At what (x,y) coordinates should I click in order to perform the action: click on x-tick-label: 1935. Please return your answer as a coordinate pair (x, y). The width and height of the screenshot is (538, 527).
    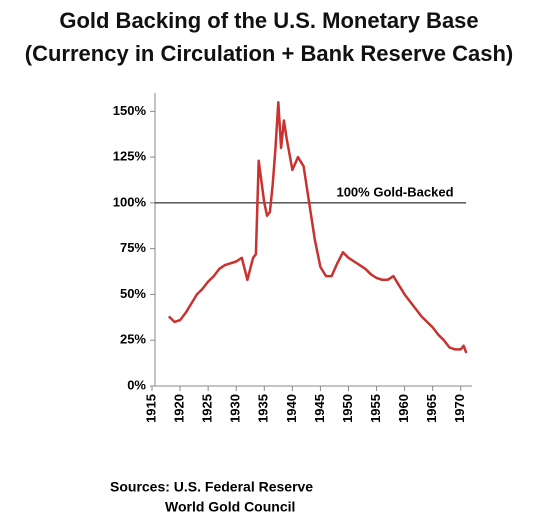
    Looking at the image, I should click on (263, 408).